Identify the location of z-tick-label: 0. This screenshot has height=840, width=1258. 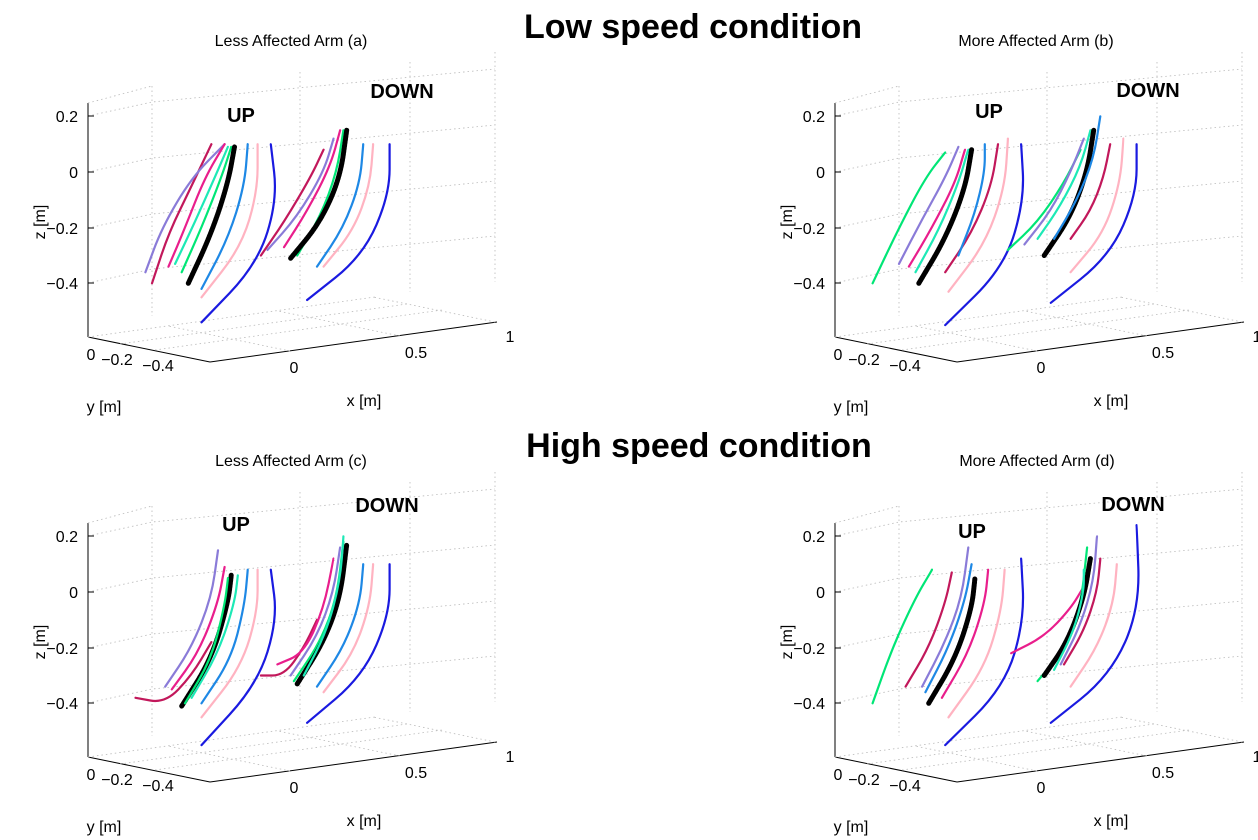
(820, 593).